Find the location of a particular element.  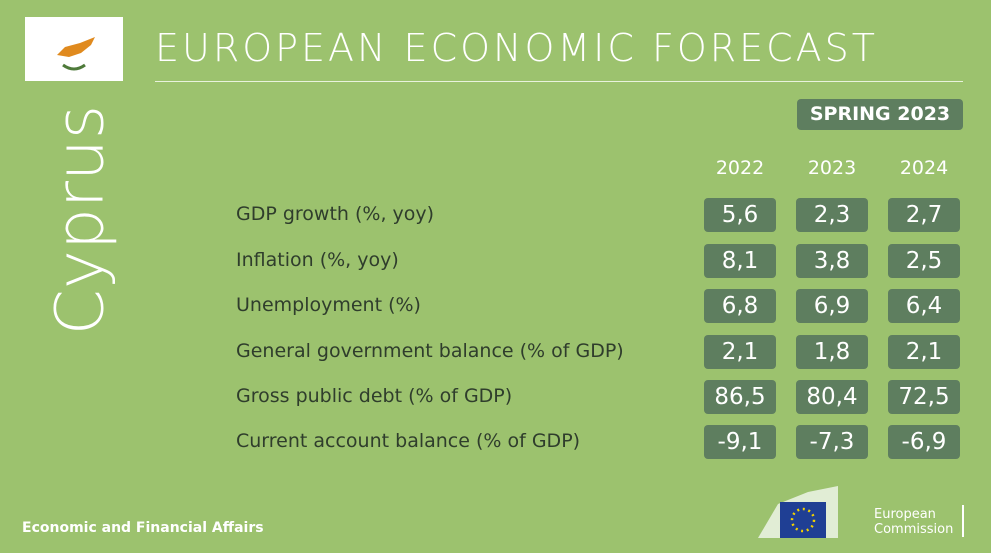

olive-branches is located at coordinates (74, 67).